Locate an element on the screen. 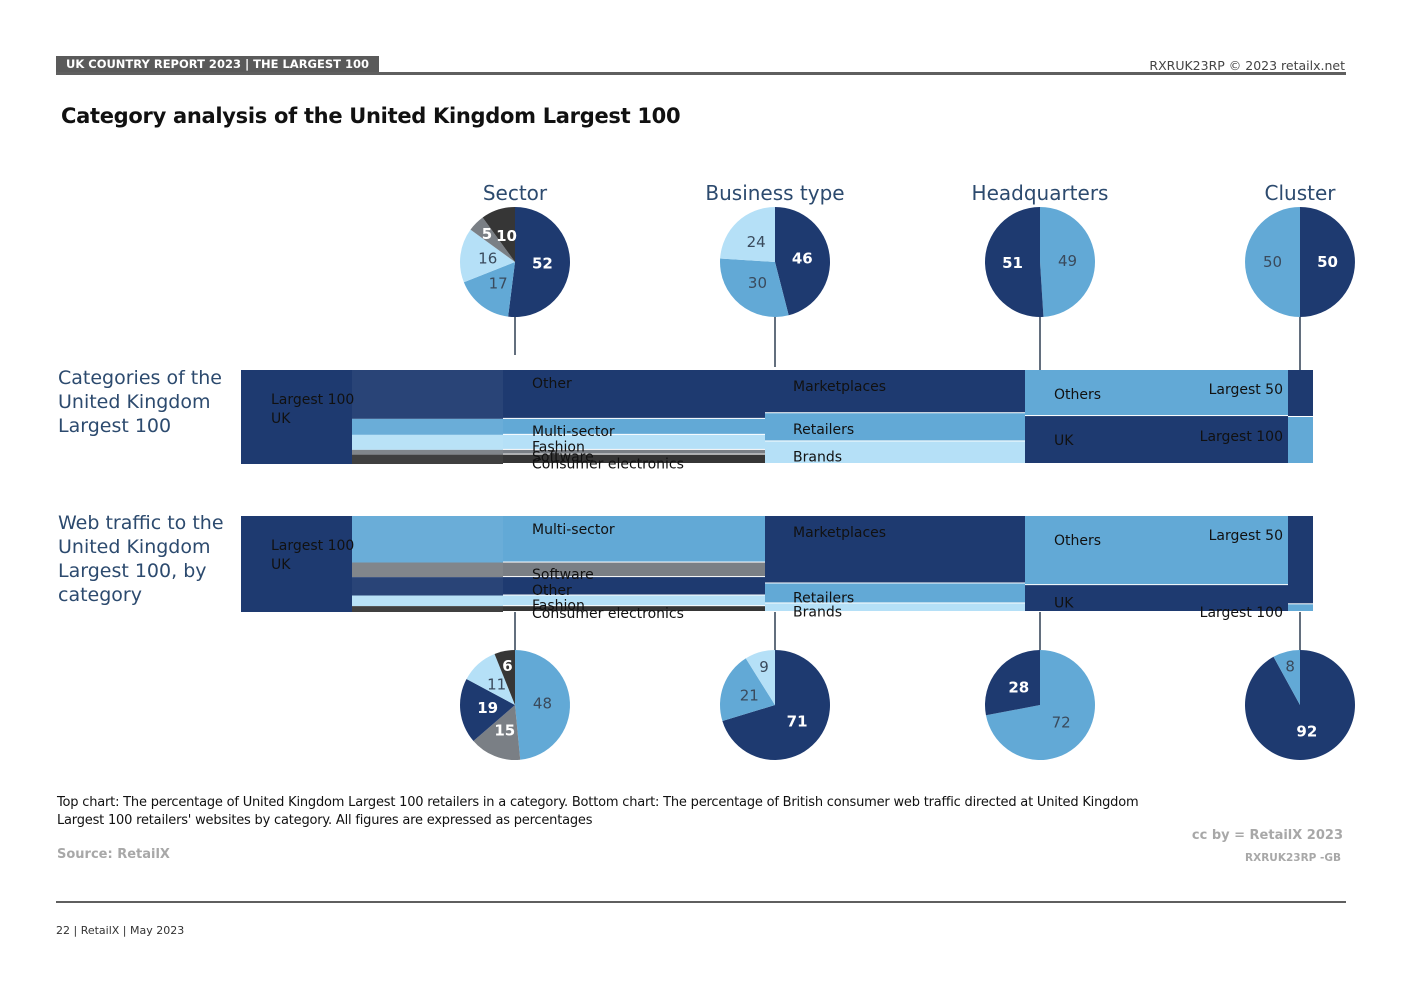 The width and height of the screenshot is (1403, 992). bottom-node-sector-fashion is located at coordinates (634, 600).